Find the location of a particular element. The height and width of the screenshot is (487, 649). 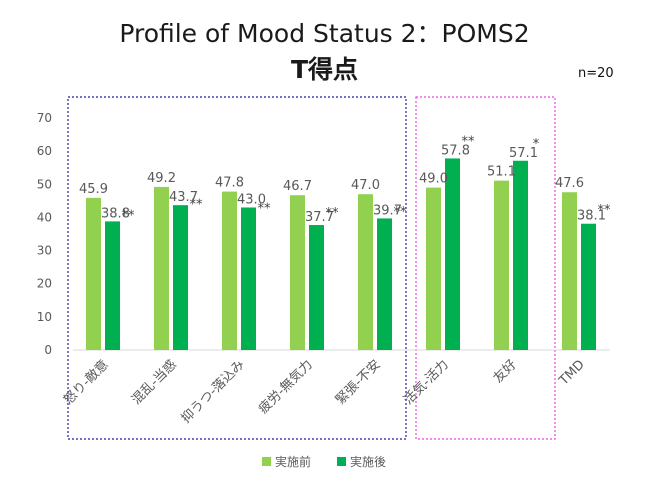

y-tick-label: 70 is located at coordinates (44, 118).